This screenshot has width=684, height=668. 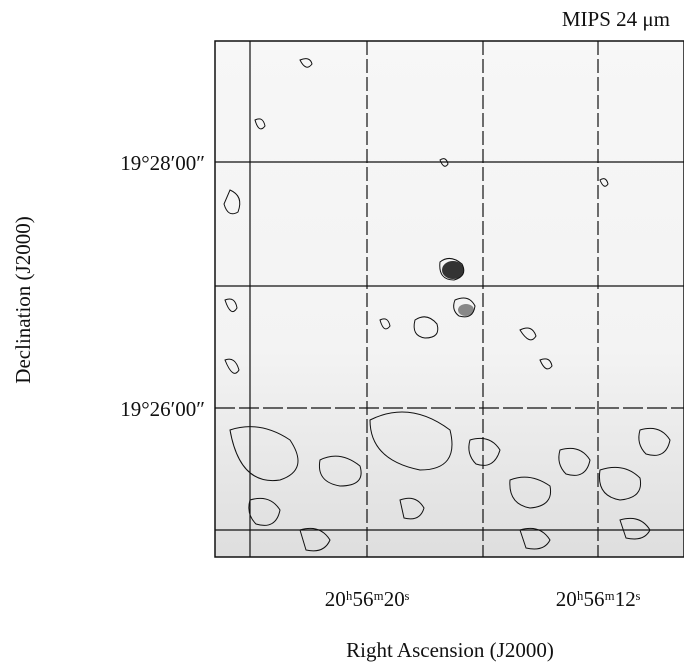 I want to click on x-tick-label: 20ʰ56ᵐ12ˢ, so click(x=598, y=599).